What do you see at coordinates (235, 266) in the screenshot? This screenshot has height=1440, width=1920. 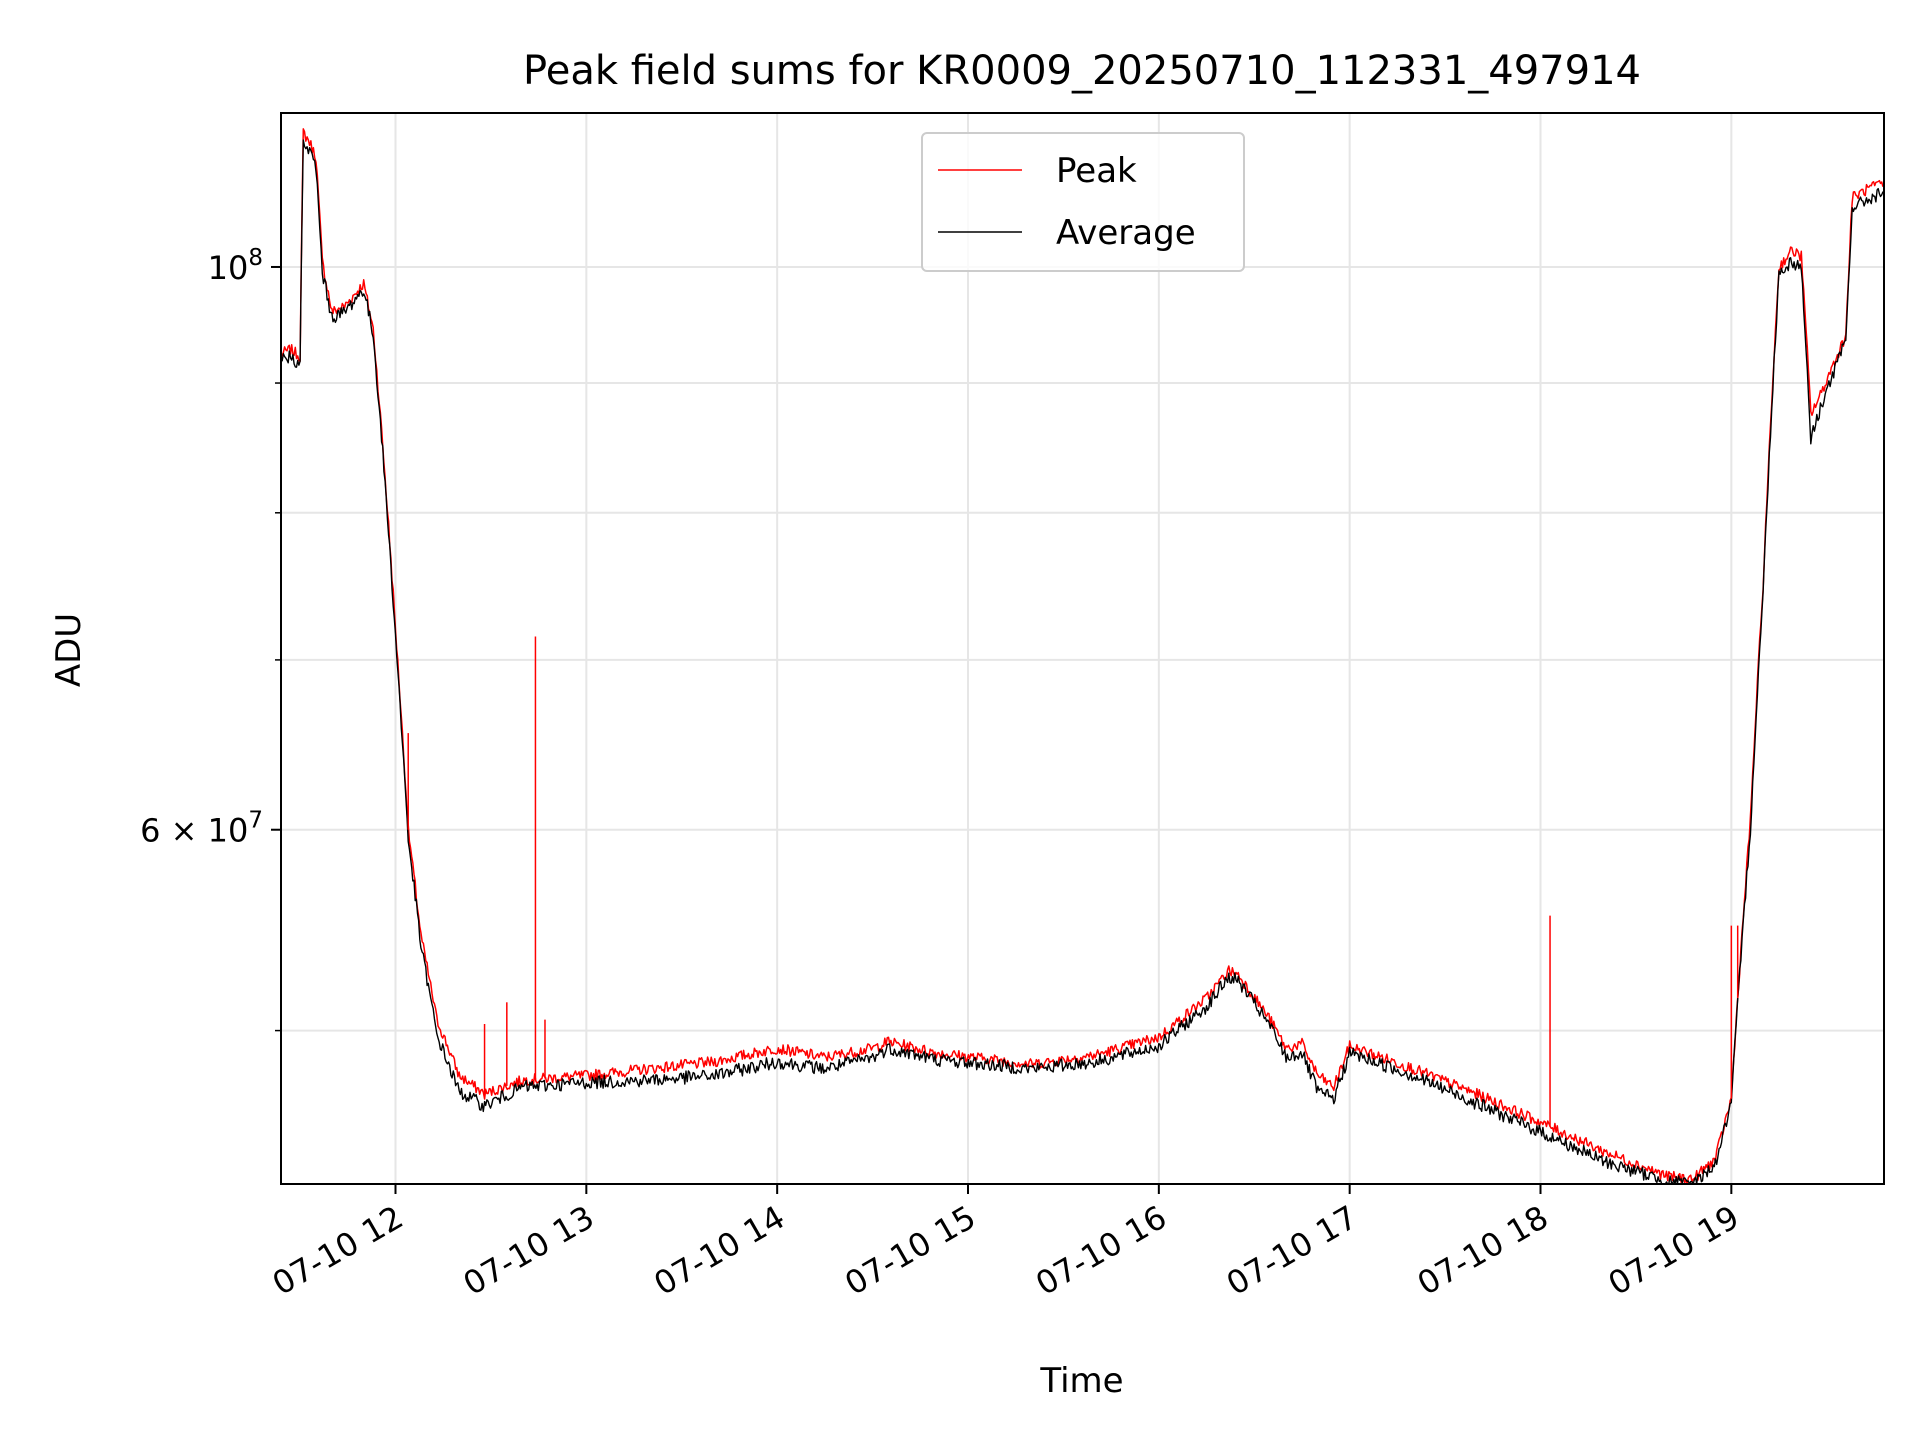 I see `y-tick-label: 108` at bounding box center [235, 266].